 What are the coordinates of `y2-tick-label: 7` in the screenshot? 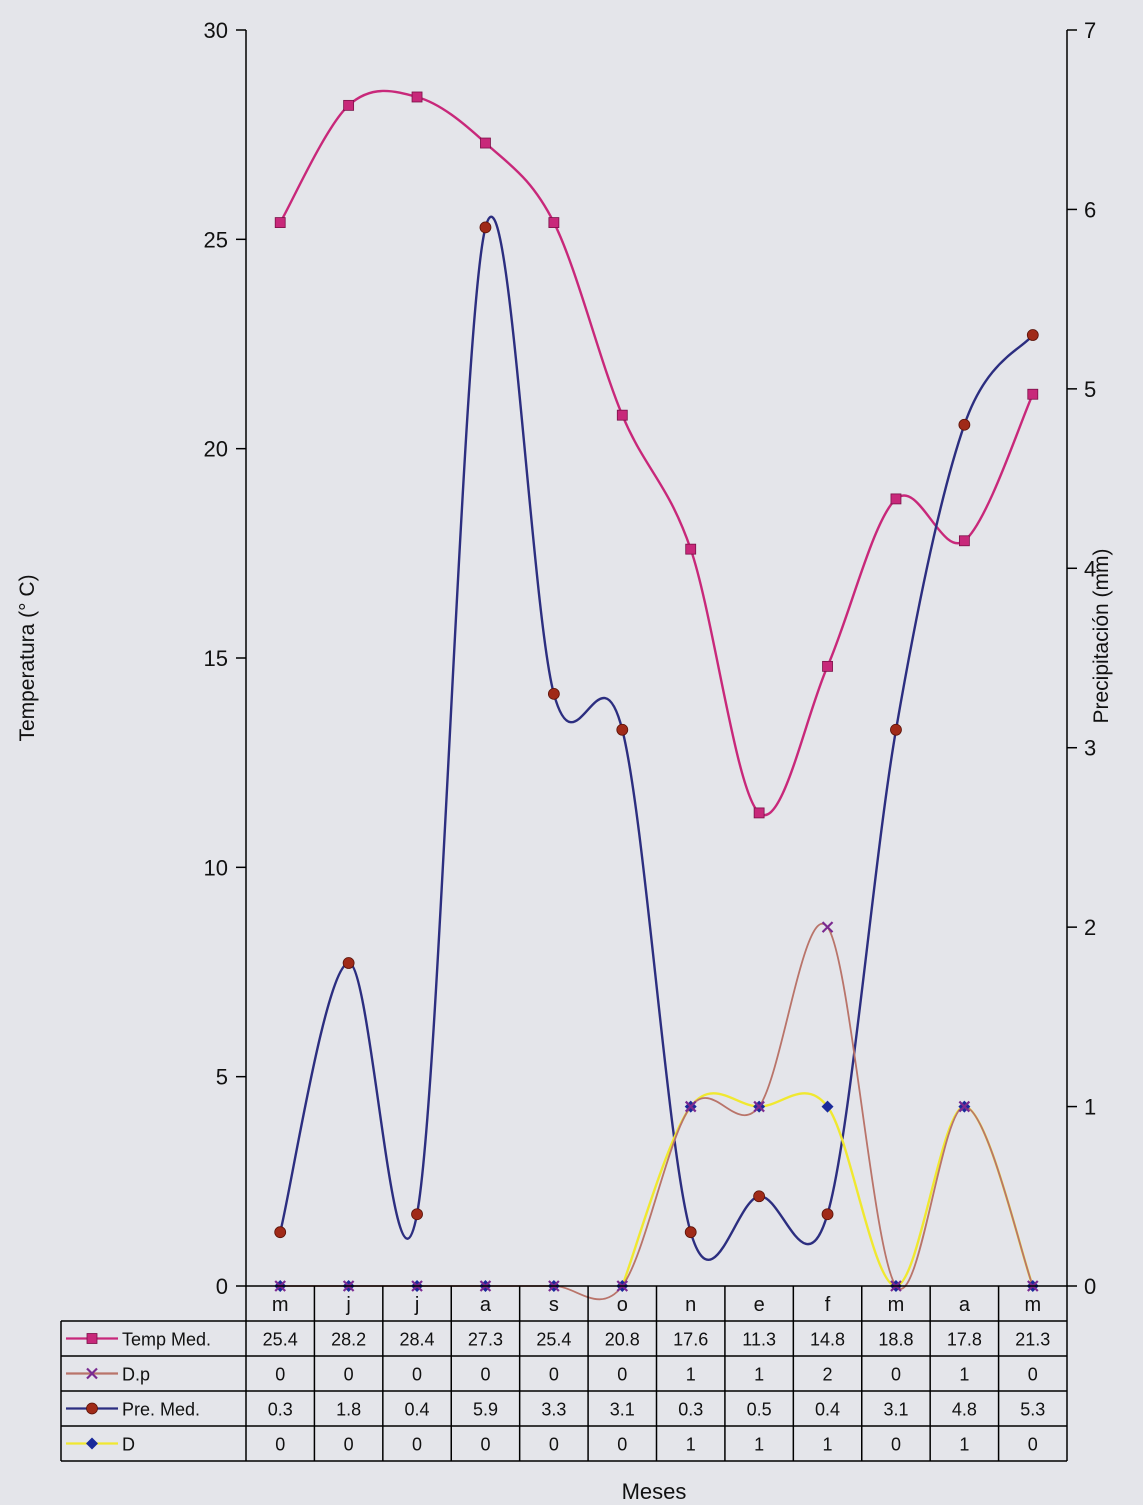 It's located at (1090, 30).